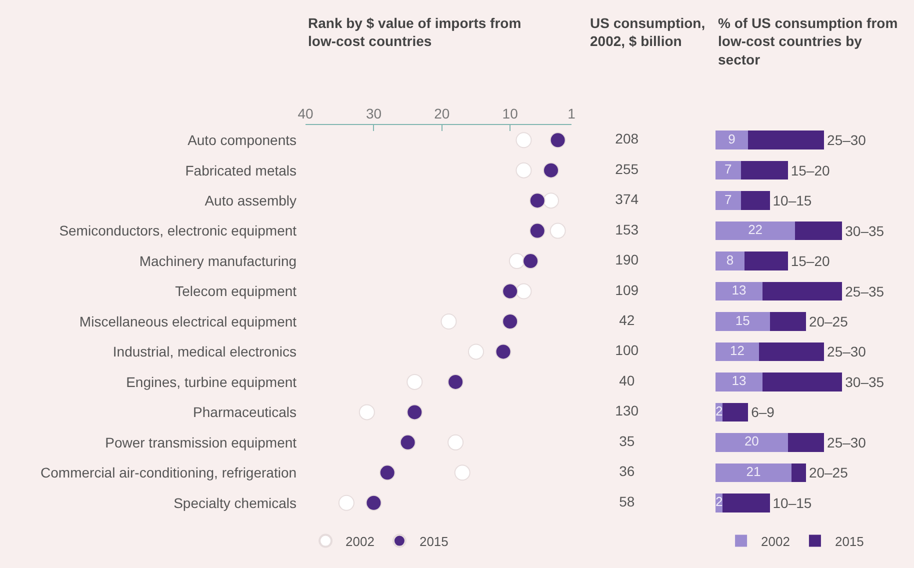 This screenshot has height=568, width=914. I want to click on data-label: 6–9, so click(763, 412).